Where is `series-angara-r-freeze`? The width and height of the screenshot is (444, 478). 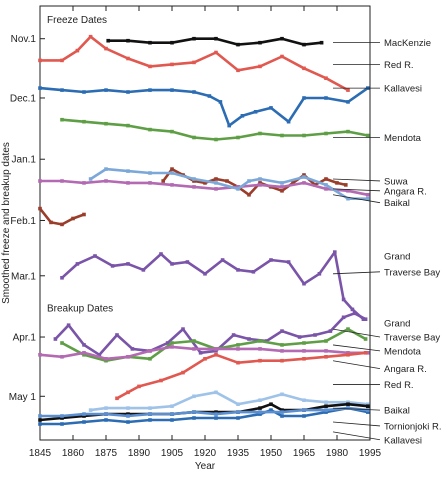
series-angara-r-freeze is located at coordinates (204, 188).